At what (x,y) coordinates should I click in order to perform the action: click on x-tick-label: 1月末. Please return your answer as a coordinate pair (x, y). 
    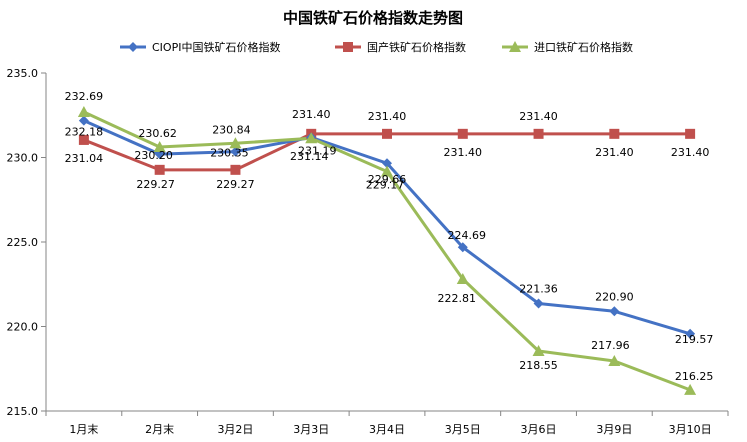
    Looking at the image, I should click on (83, 429).